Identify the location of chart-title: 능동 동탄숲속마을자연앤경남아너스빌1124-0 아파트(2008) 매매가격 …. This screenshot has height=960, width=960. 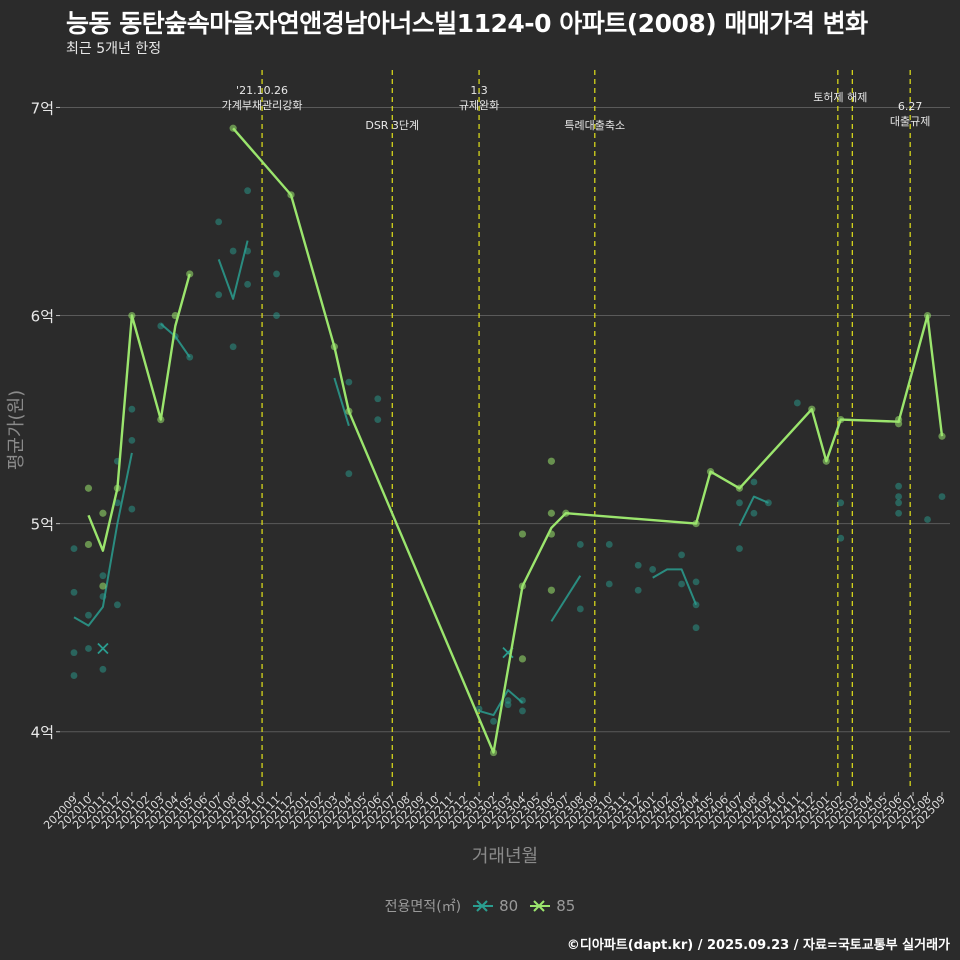
(467, 23).